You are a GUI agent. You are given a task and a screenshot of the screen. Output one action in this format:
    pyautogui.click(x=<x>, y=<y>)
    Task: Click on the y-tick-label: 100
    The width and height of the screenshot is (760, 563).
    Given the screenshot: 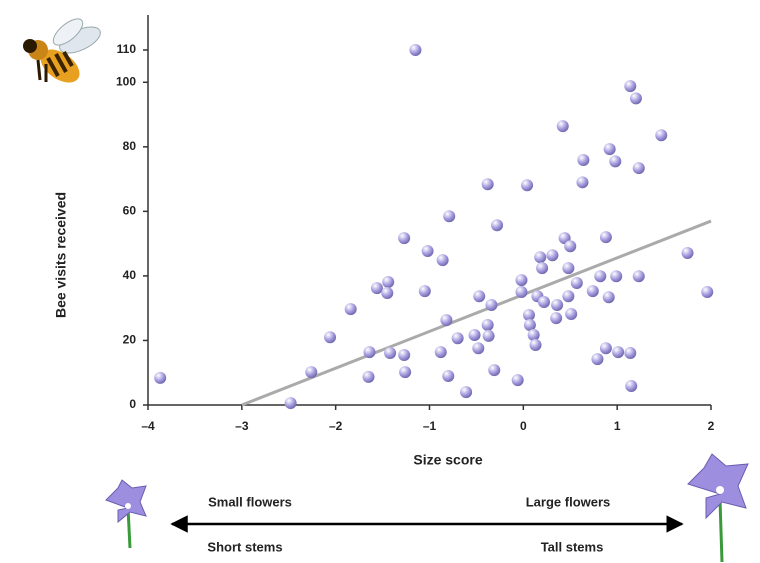 What is the action you would take?
    pyautogui.click(x=126, y=81)
    